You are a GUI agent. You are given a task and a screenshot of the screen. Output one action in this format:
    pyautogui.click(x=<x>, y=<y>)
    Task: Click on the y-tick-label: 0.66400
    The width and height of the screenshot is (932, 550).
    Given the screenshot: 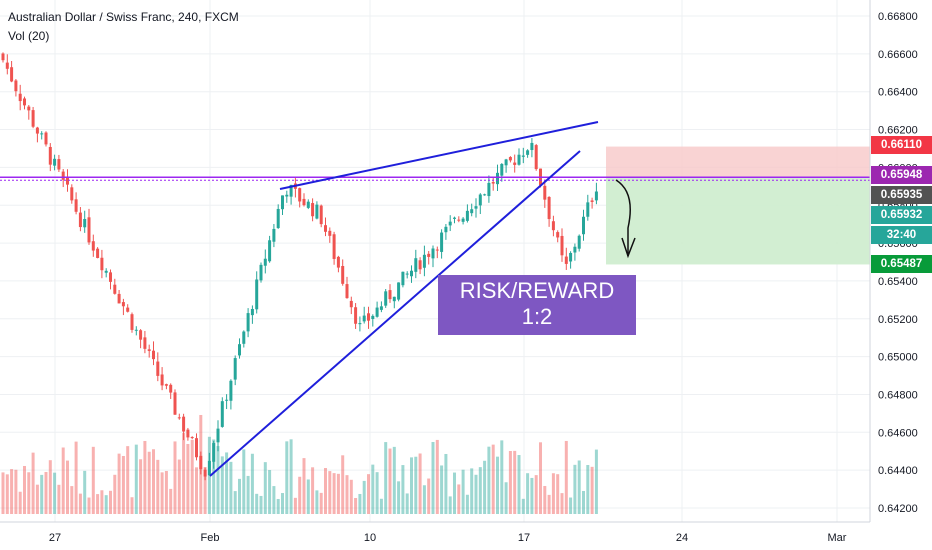 What is the action you would take?
    pyautogui.click(x=898, y=93)
    